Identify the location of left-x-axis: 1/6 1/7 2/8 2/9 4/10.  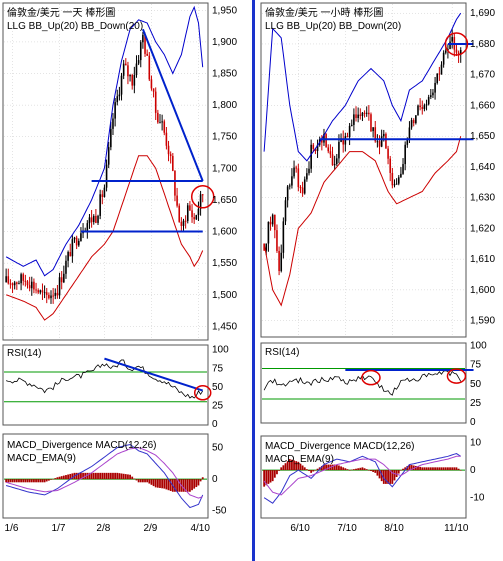
(108, 528).